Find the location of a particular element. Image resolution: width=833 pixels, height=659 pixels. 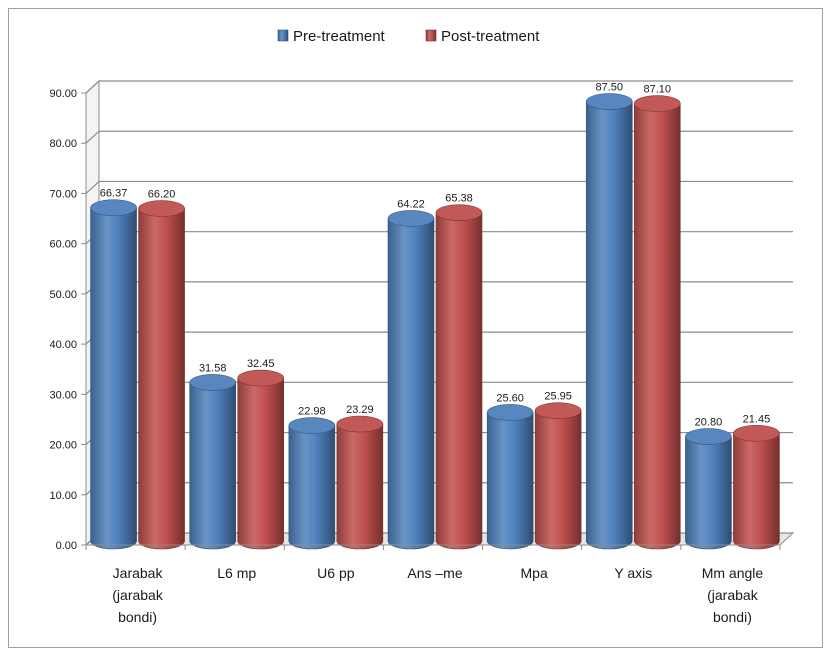

data-label: 66.37 is located at coordinates (114, 194).